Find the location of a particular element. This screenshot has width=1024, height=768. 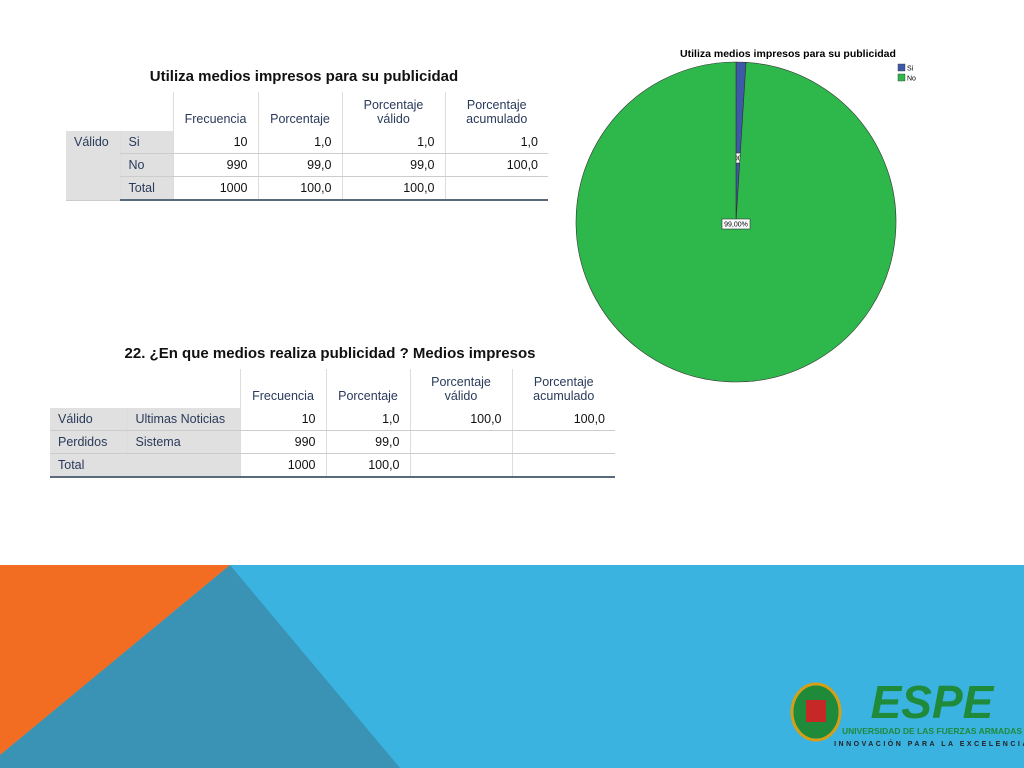

row: No 990 99,0 99,0 100,0 is located at coordinates (307, 165).